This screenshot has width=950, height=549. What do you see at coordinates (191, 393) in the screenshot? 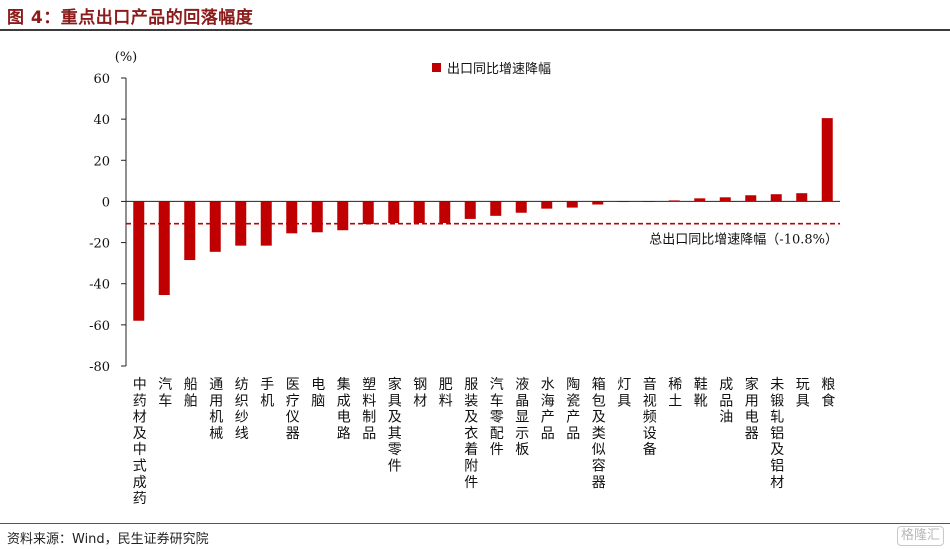
I see `x-tick-label: 船舶` at bounding box center [191, 393].